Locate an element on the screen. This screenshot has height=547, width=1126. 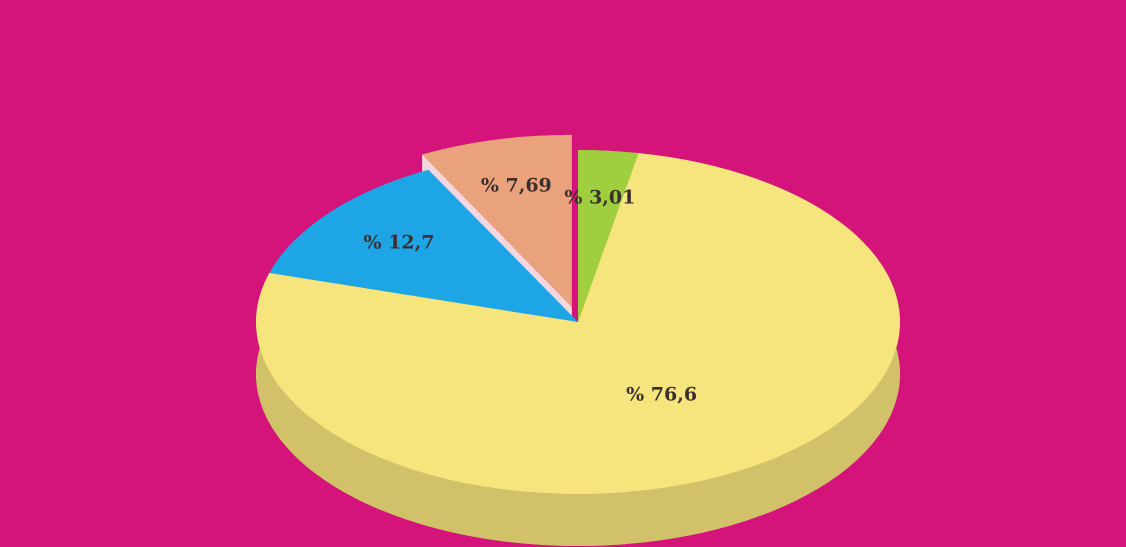
value-label: % 3,01 is located at coordinates (599, 198).